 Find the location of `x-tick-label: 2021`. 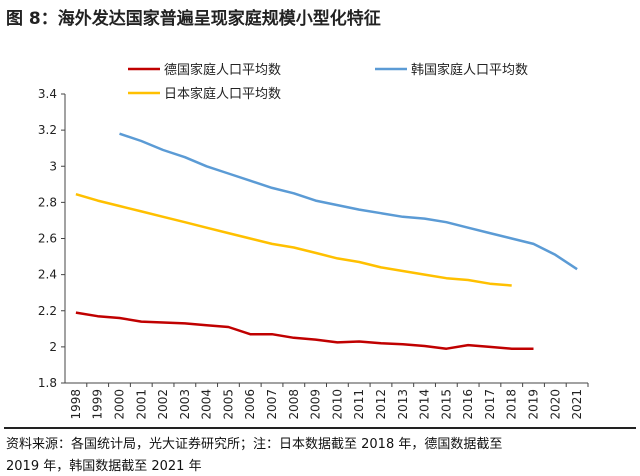

x-tick-label: 2021 is located at coordinates (577, 404).